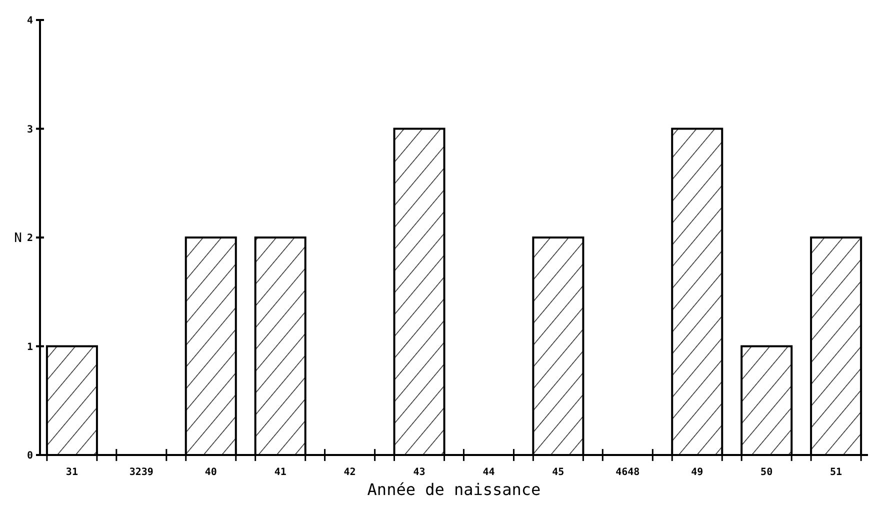 The image size is (872, 511). I want to click on x-tick-label: 51, so click(836, 472).